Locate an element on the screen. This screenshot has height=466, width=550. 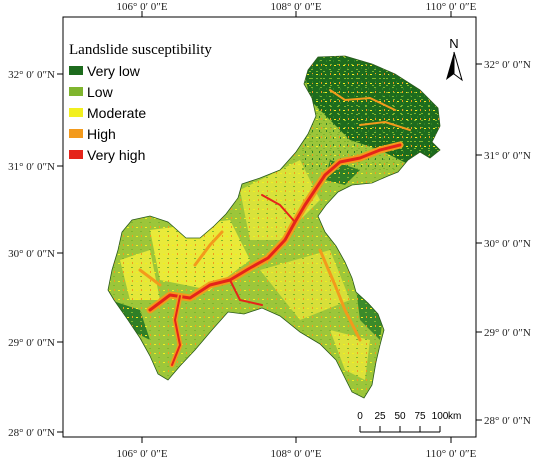
lat-label-left-4: 29° 0′ 0″N is located at coordinates (31, 343).